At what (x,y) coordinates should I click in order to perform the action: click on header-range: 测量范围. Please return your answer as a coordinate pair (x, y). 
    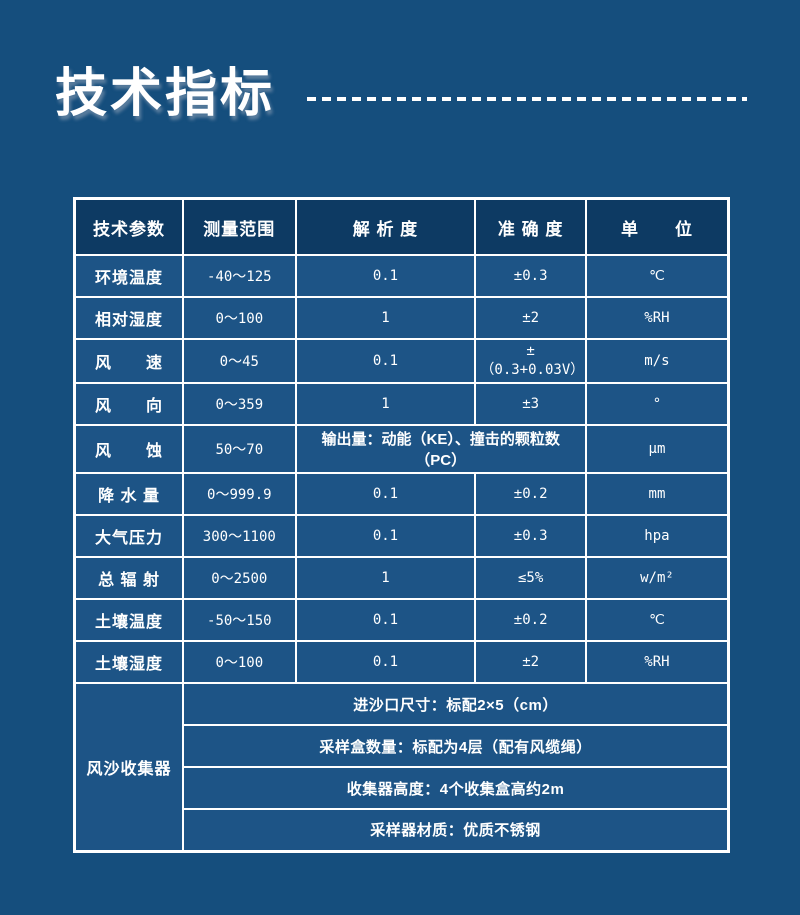
    Looking at the image, I should click on (239, 226).